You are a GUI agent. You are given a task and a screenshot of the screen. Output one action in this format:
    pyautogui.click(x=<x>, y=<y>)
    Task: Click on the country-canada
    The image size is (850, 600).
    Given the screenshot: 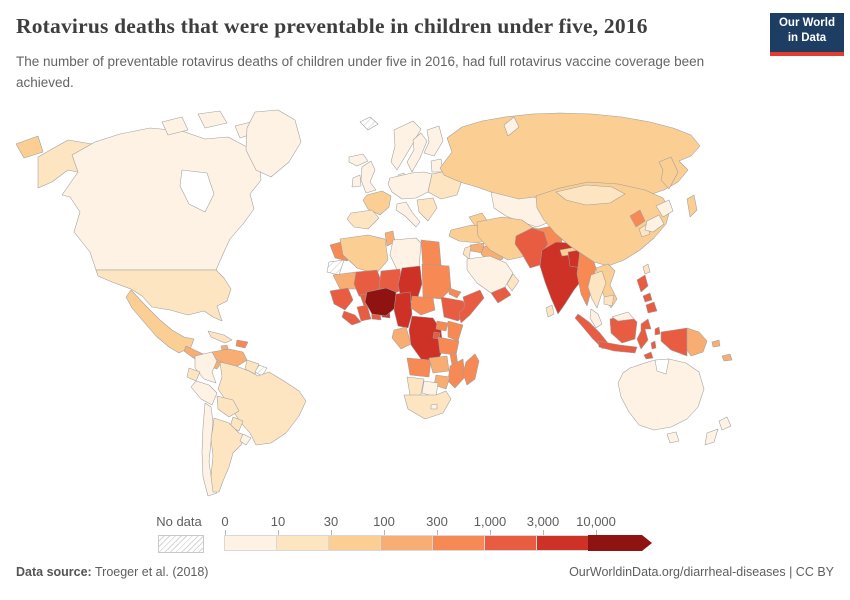 What is the action you would take?
    pyautogui.click(x=161, y=199)
    